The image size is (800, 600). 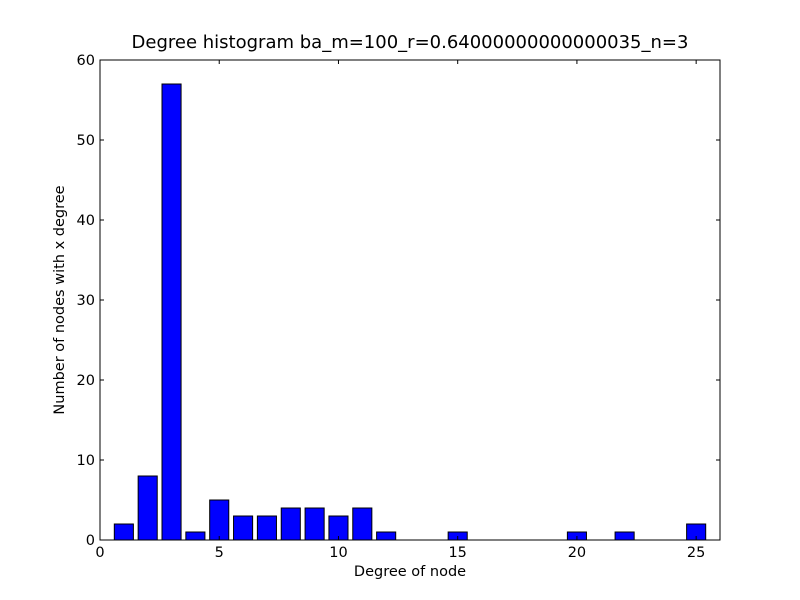 I want to click on x-tick-label: 15, so click(x=457, y=553).